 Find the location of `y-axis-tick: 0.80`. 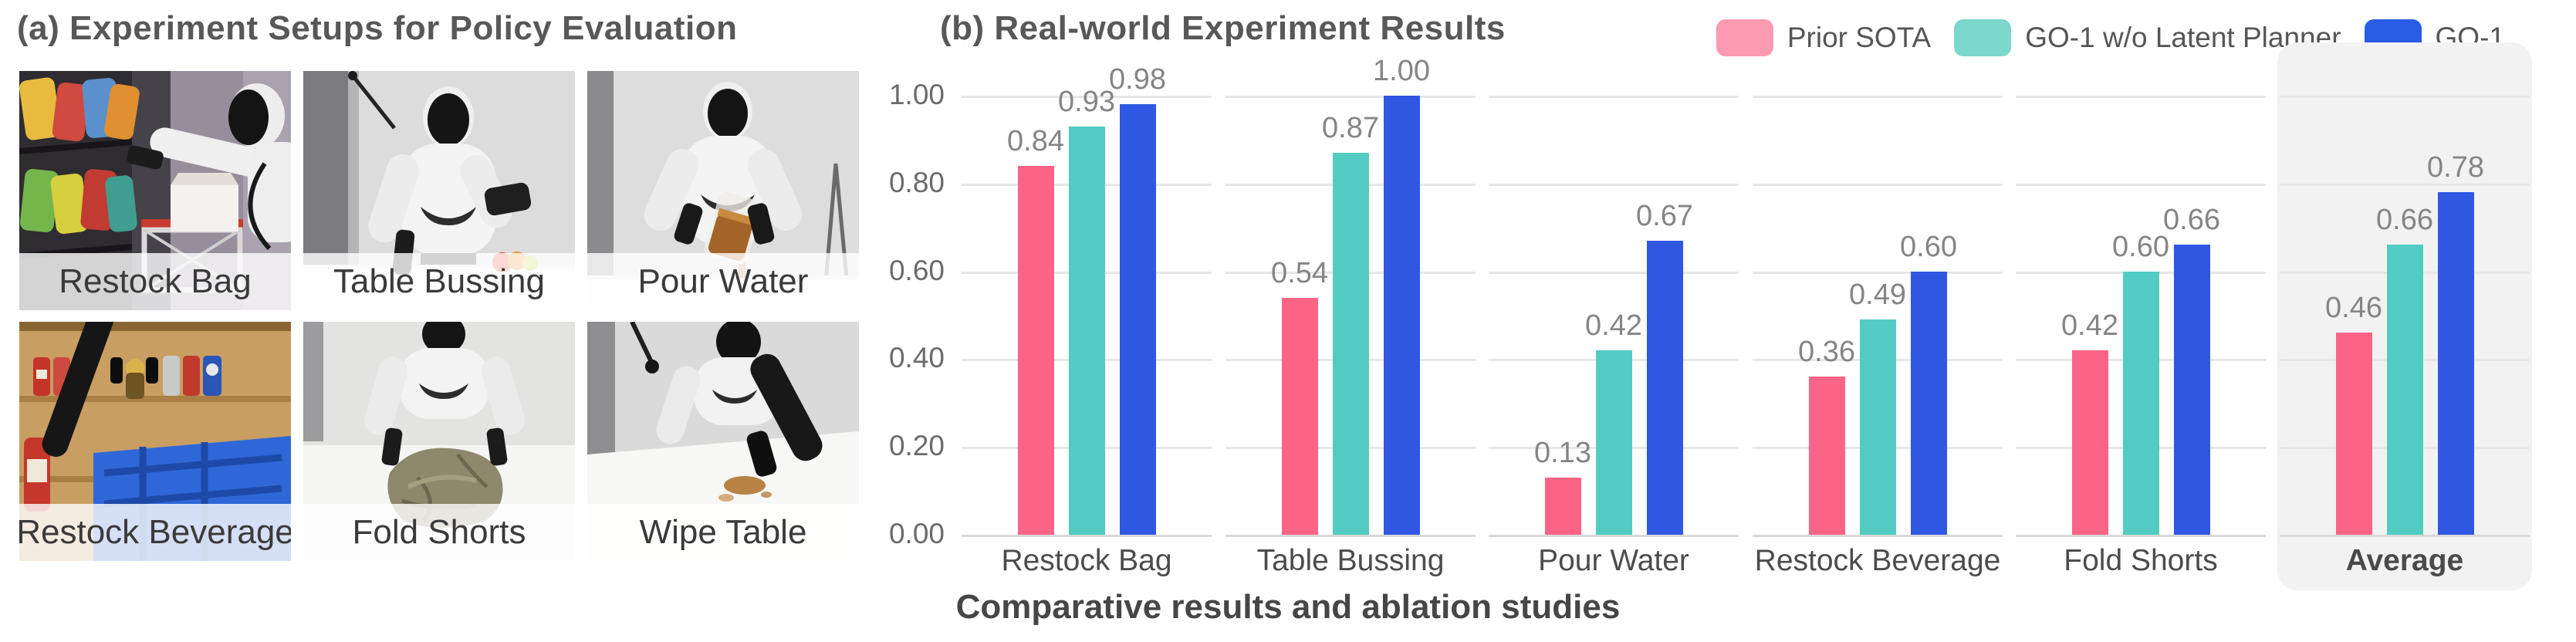

y-axis-tick: 0.80 is located at coordinates (916, 182).